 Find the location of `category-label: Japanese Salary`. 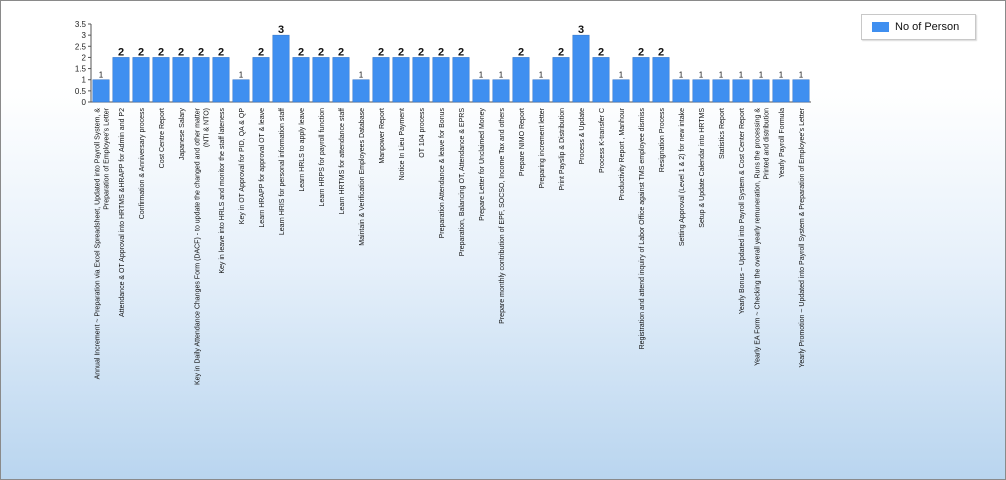

category-label: Japanese Salary is located at coordinates (182, 134).